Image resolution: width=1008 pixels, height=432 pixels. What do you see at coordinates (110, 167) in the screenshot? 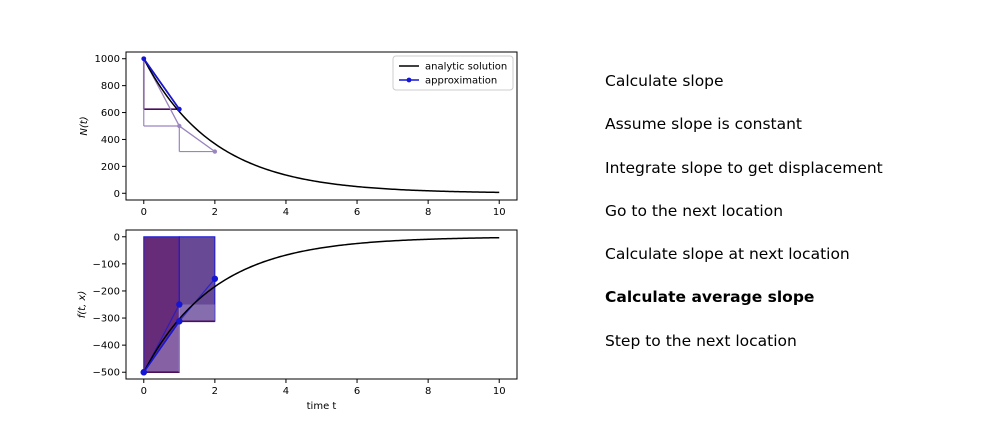
I see `y-tick-label: 200` at bounding box center [110, 167].